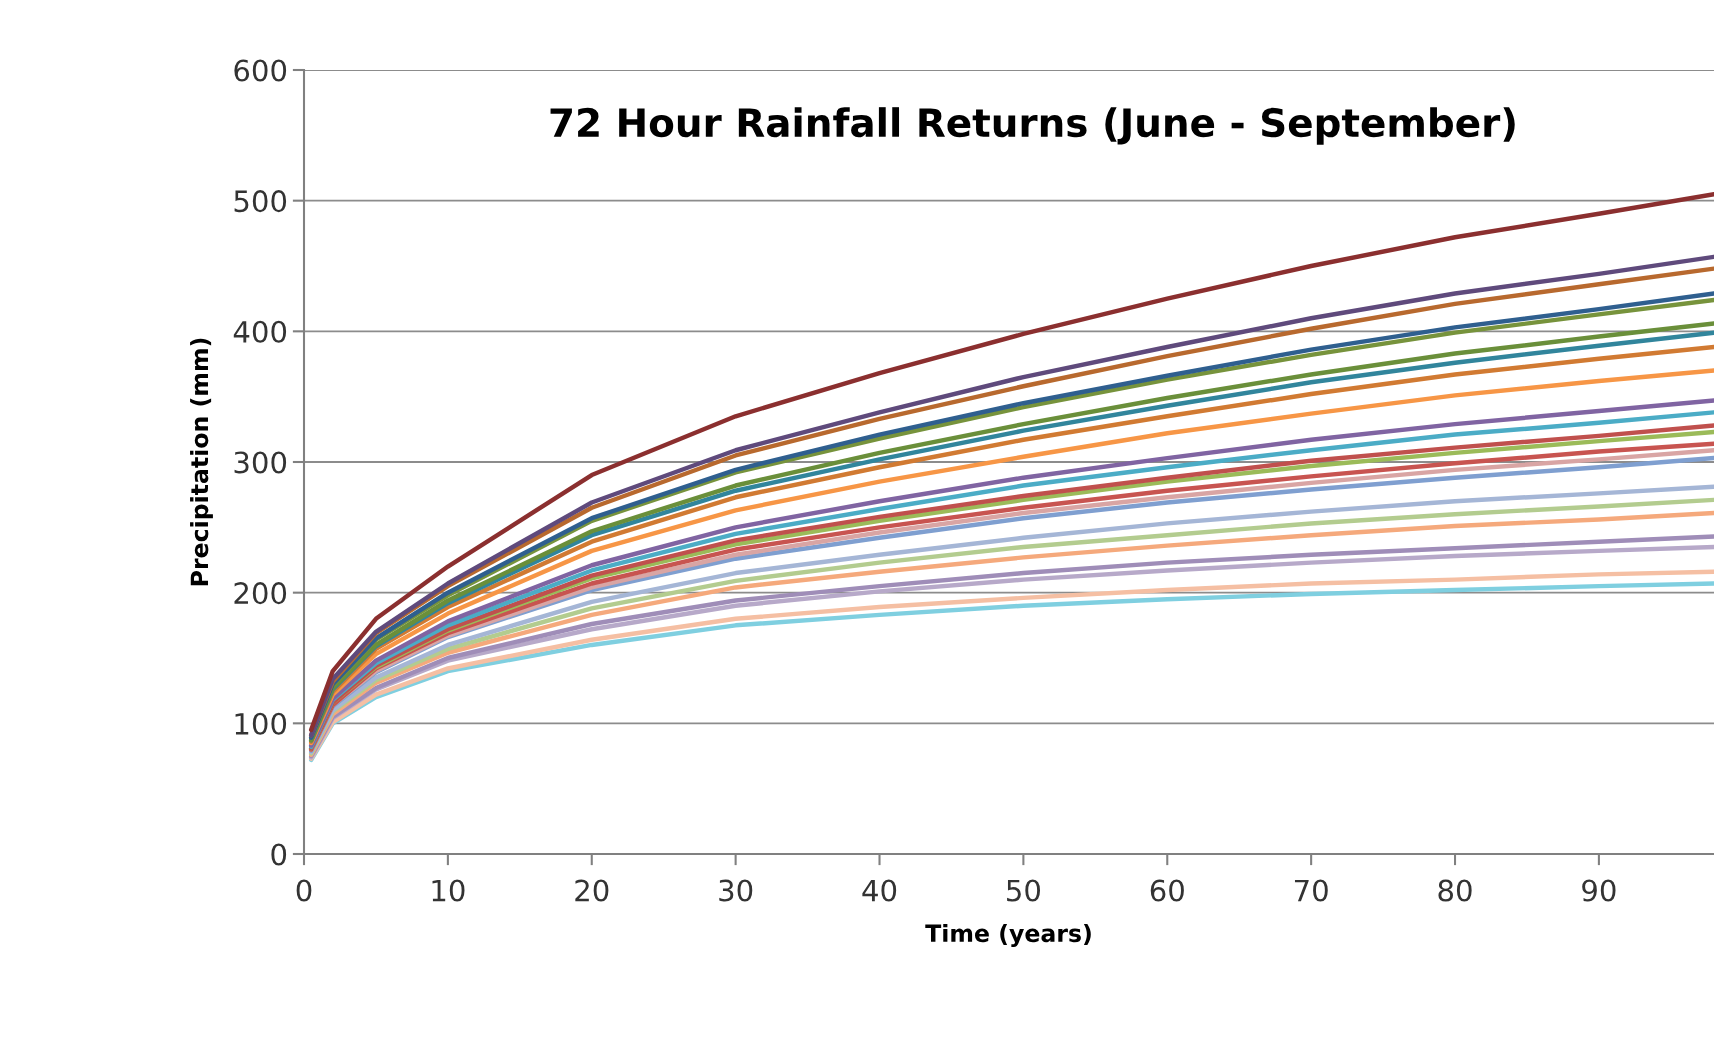  What do you see at coordinates (1599, 890) in the screenshot?
I see `x-tick-label: 90` at bounding box center [1599, 890].